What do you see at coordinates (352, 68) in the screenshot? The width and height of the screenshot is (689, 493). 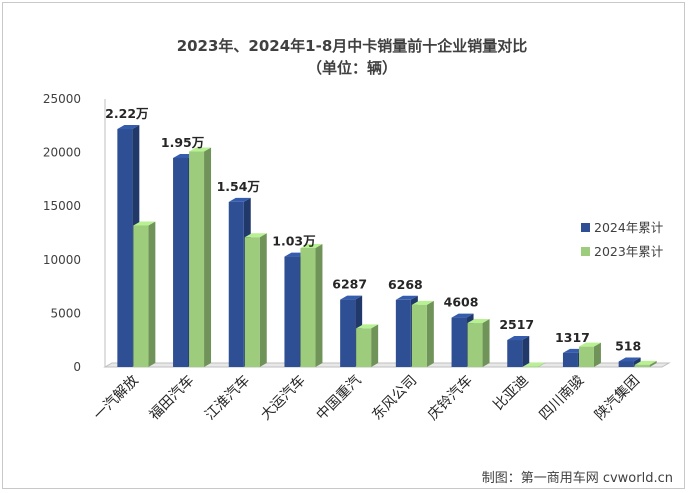 I see `chart-subtitle: （单位：辆）` at bounding box center [352, 68].